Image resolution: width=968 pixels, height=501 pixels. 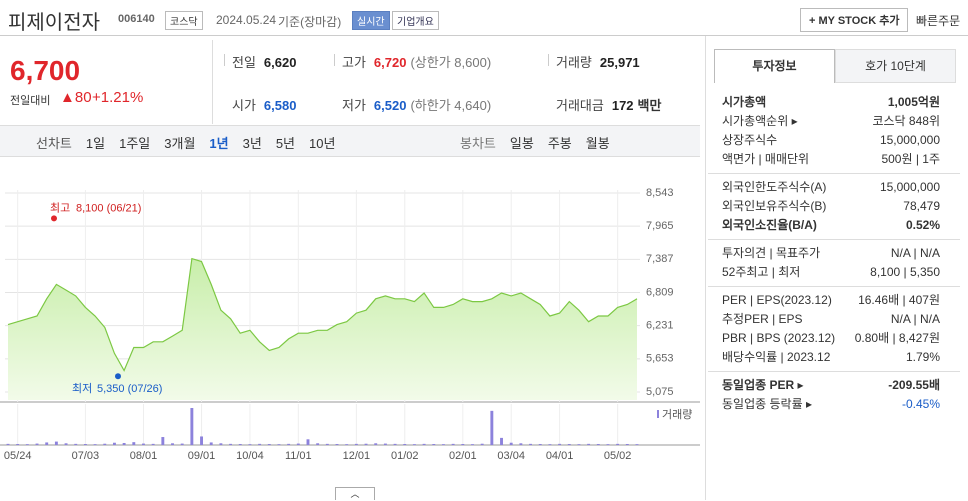 I want to click on legend-swatch, so click(x=658, y=414).